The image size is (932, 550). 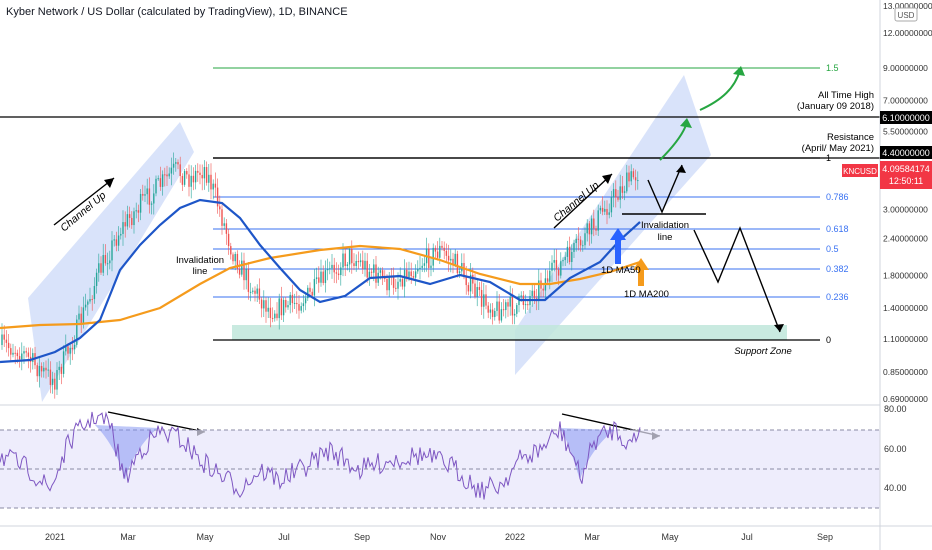 I want to click on ma200-label: 1D MA200, so click(x=646, y=294).